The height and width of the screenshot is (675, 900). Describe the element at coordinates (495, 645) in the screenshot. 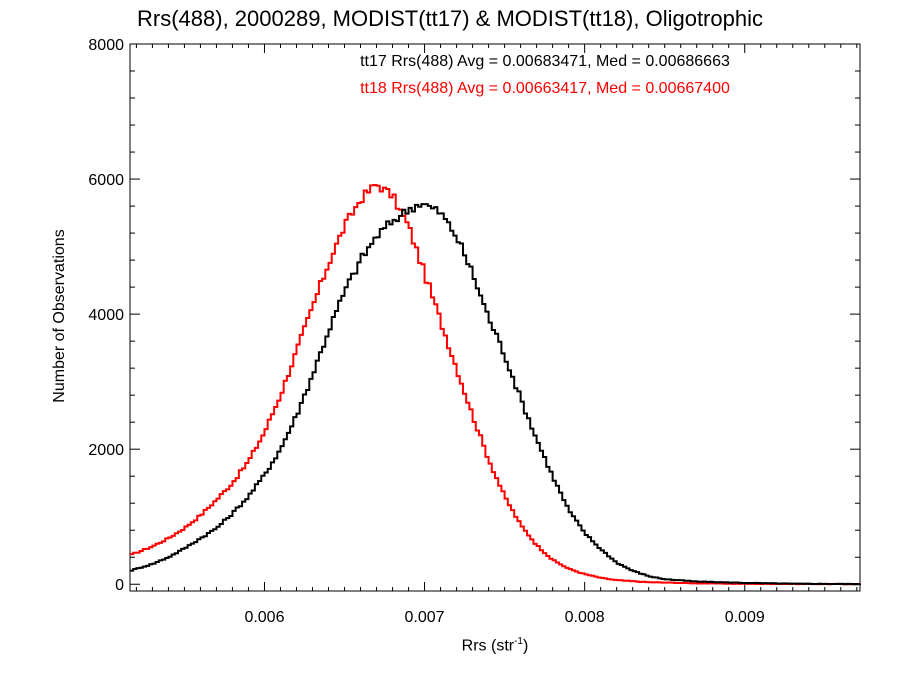

I see `x-axis-label: Rrs (str-1)` at that location.